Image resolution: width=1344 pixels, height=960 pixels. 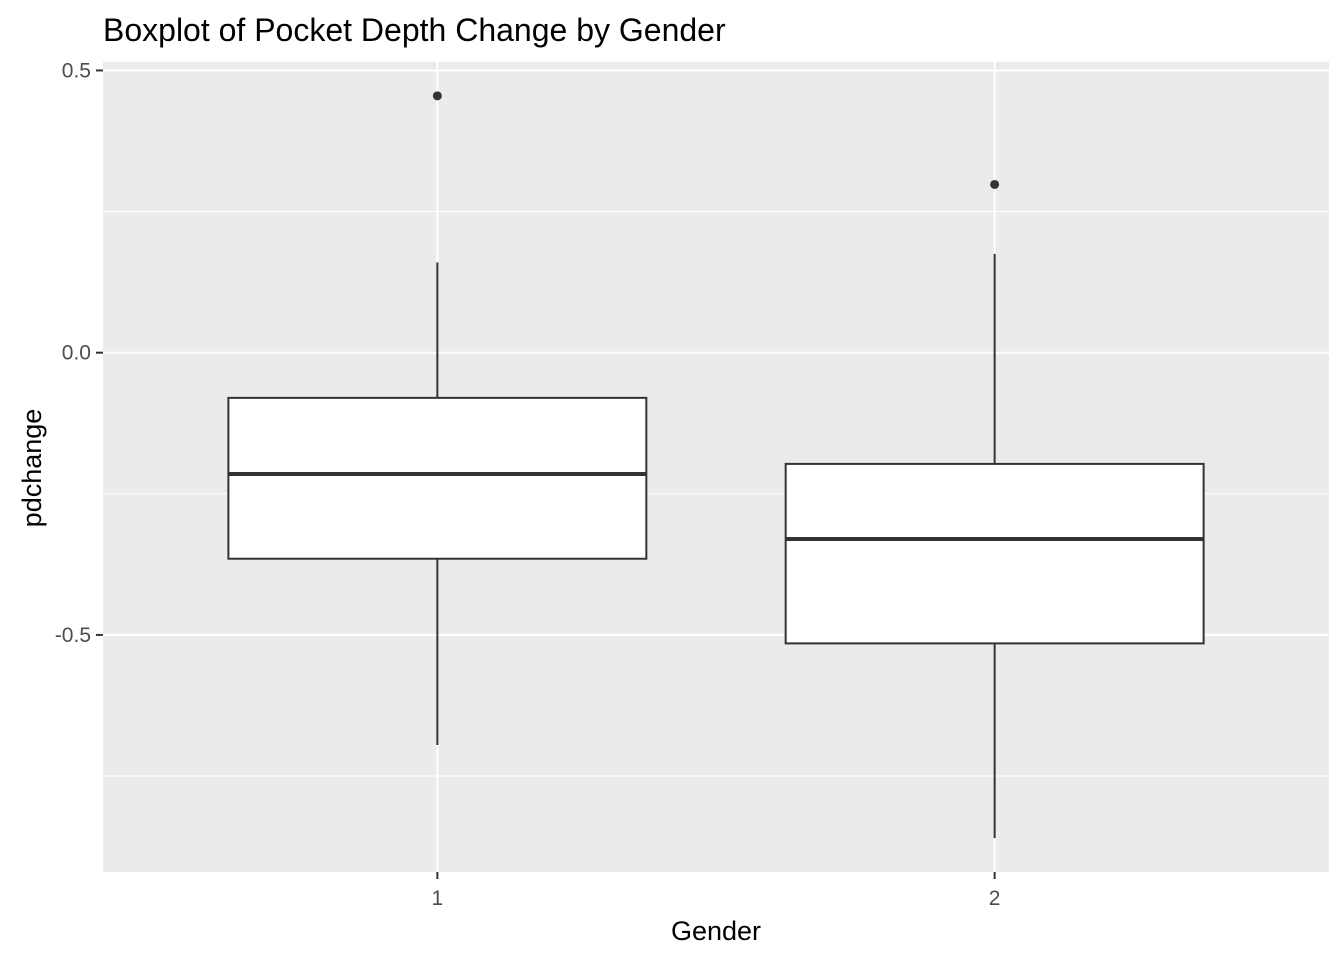 What do you see at coordinates (438, 898) in the screenshot?
I see `x-tick-label: 1` at bounding box center [438, 898].